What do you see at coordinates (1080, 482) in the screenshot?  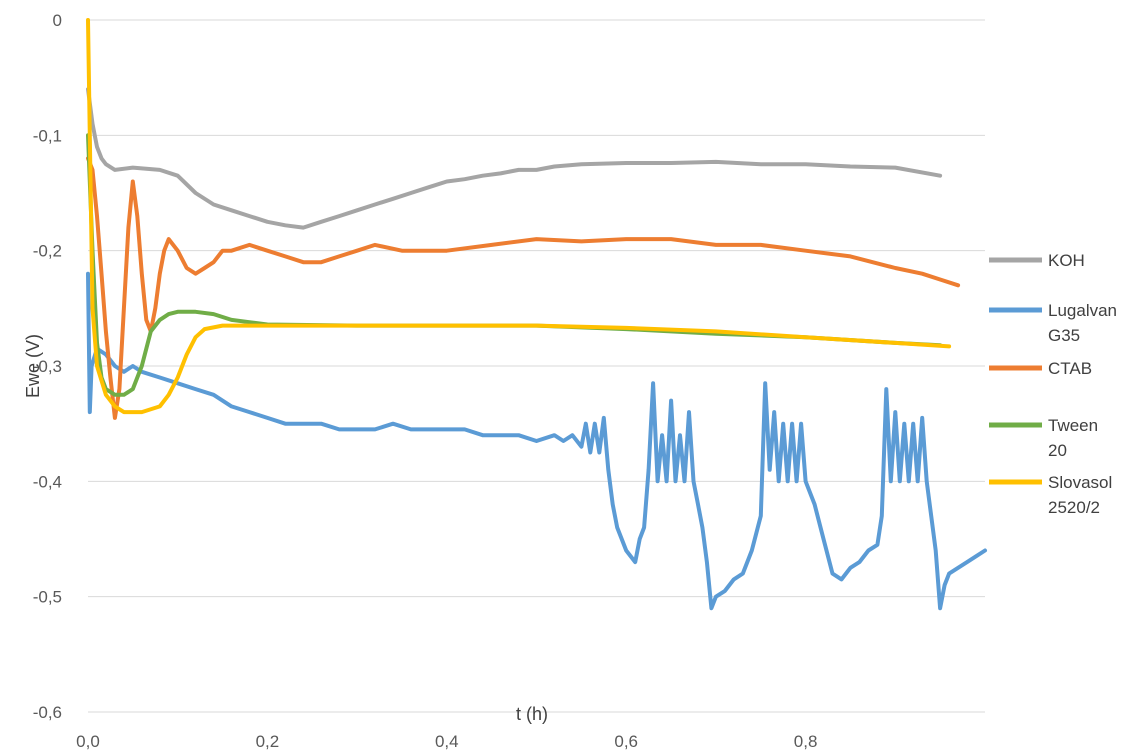 I see `legend-label: Slovasol` at bounding box center [1080, 482].